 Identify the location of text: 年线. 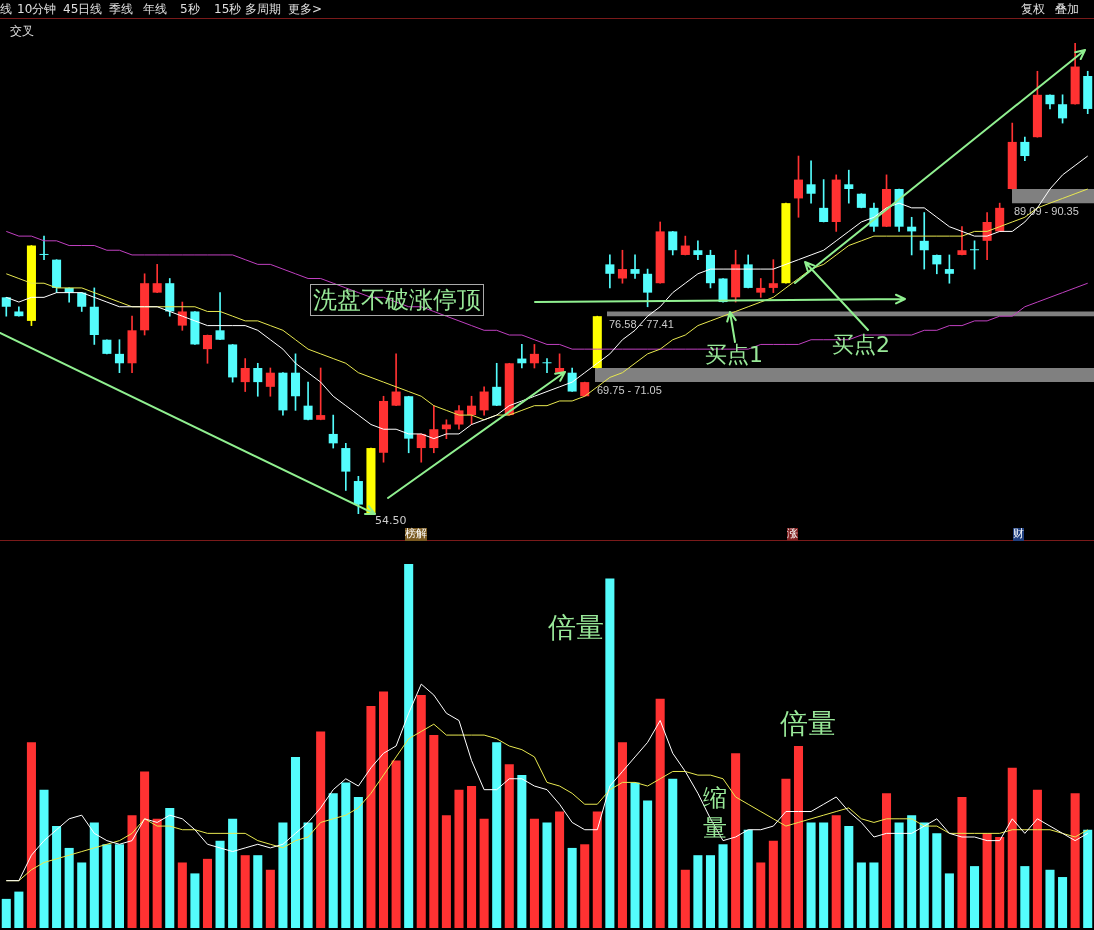
(155, 9).